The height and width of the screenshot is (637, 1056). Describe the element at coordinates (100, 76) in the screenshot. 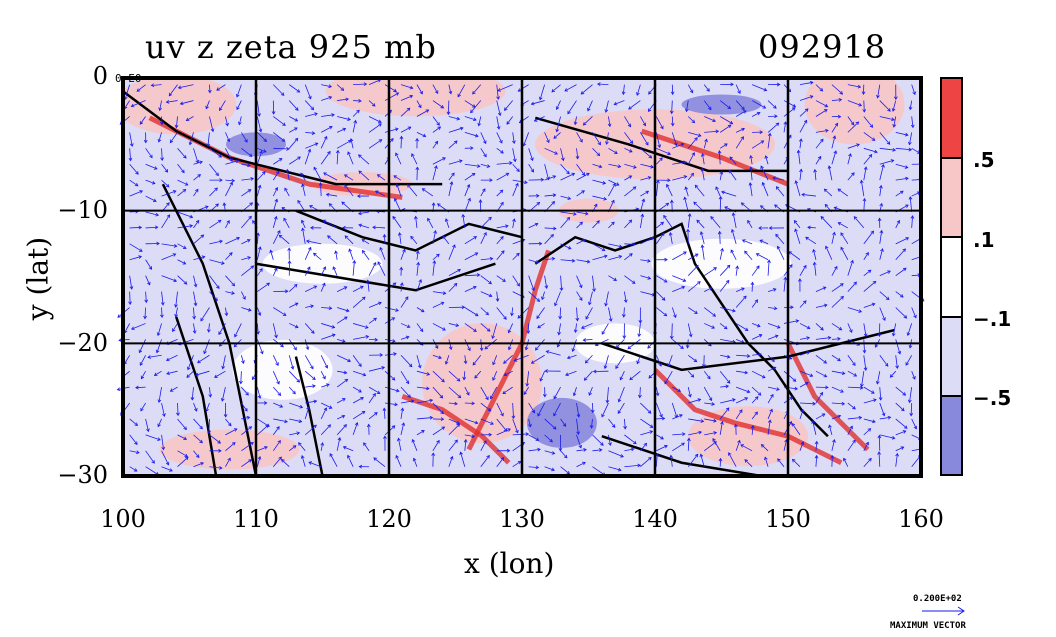

I see `ytick-0: 0` at that location.